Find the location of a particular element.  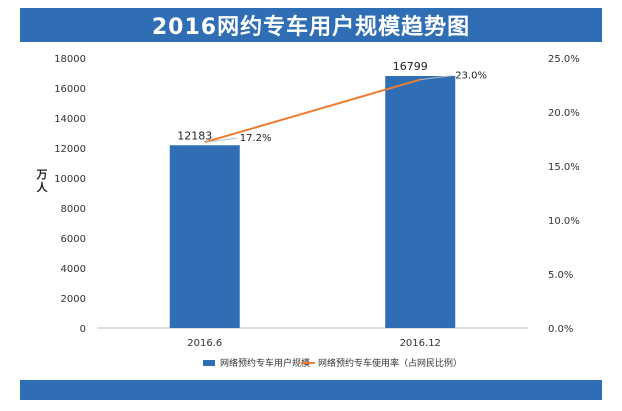

x-tick-label: 2016.12 is located at coordinates (420, 343).